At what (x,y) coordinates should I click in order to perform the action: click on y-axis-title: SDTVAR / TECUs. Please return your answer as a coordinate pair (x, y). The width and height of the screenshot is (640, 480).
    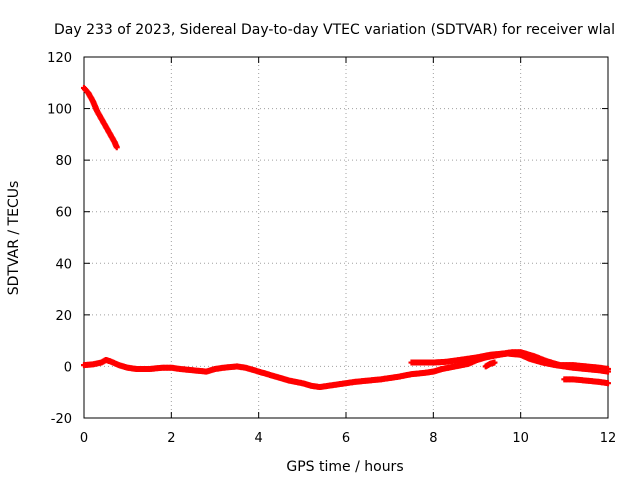
    Looking at the image, I should click on (14, 238).